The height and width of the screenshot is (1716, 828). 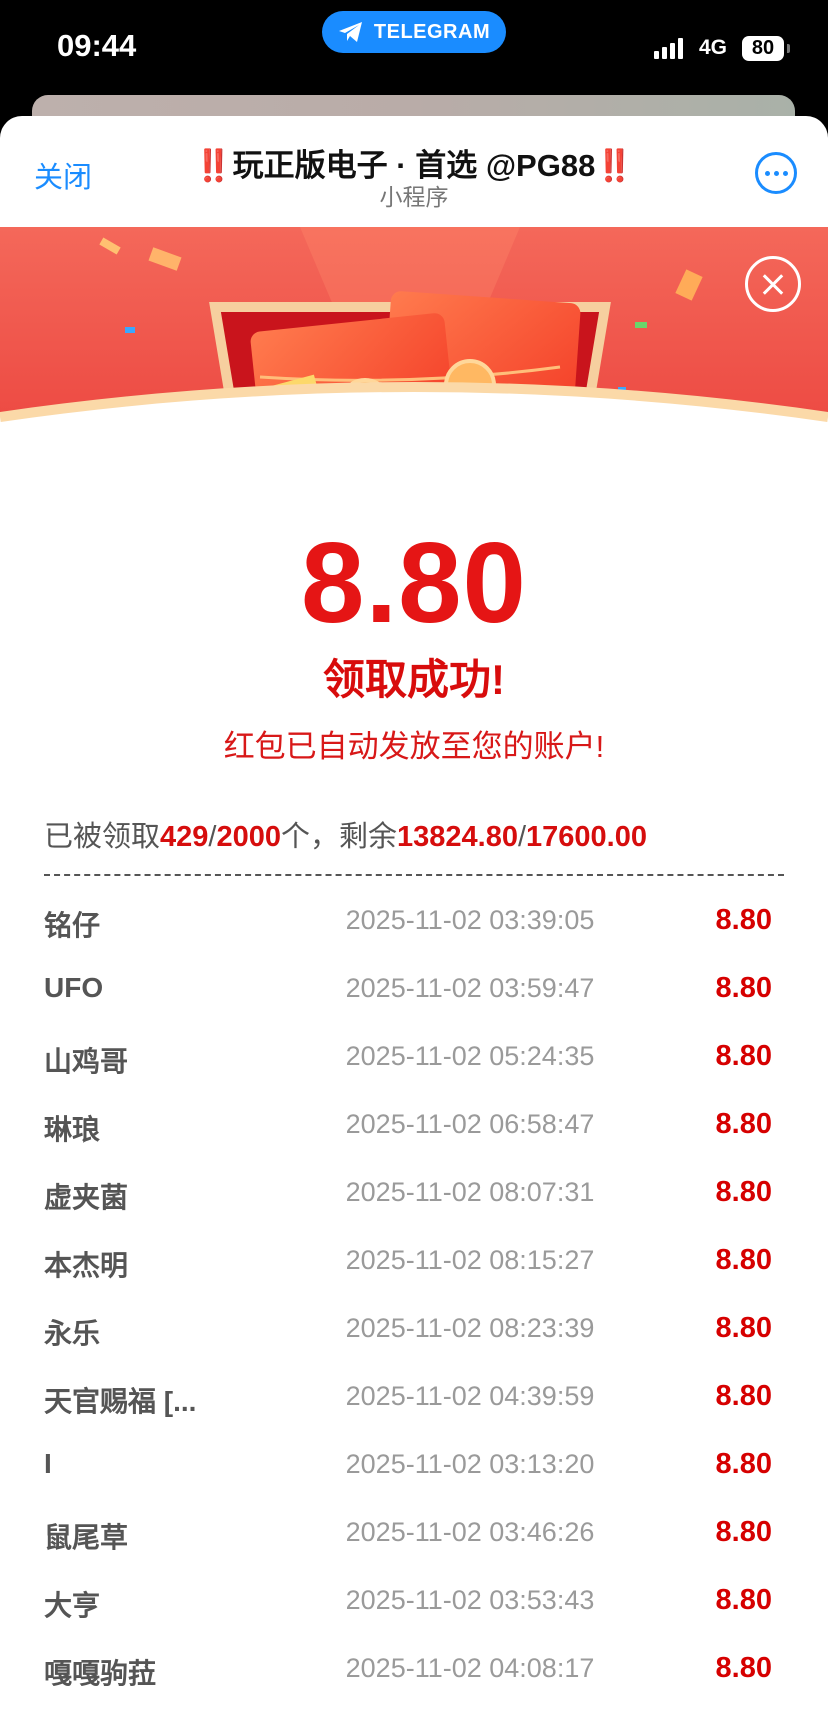 I want to click on remaining-amount: 13824.80, so click(x=457, y=837).